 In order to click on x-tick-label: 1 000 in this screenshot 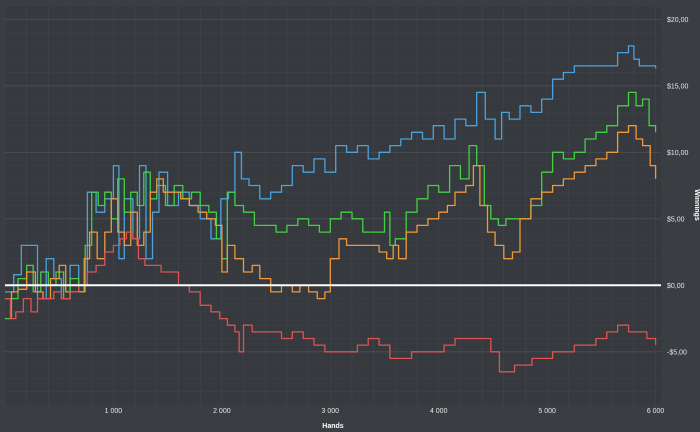, I will do `click(114, 411)`.